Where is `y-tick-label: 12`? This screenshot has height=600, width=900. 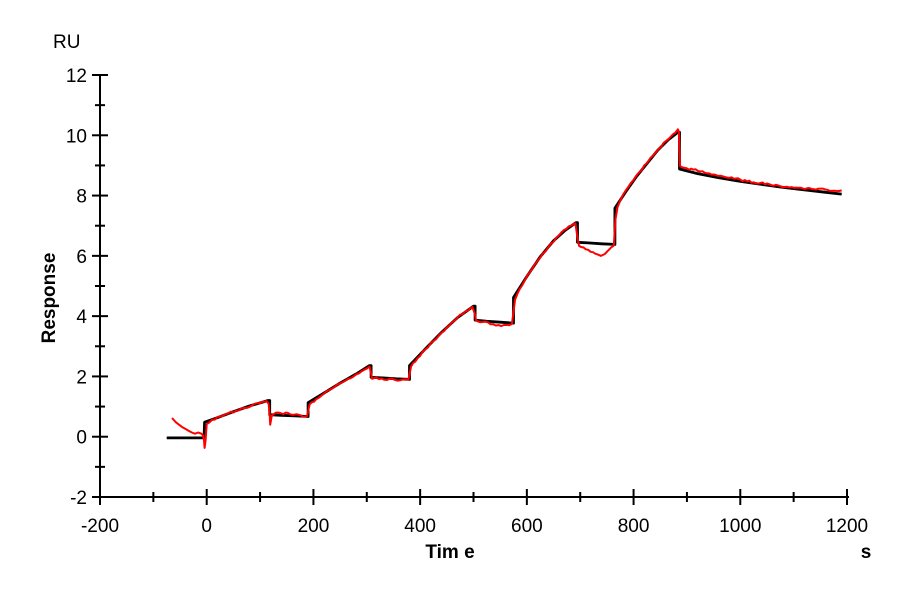
y-tick-label: 12 is located at coordinates (76, 76).